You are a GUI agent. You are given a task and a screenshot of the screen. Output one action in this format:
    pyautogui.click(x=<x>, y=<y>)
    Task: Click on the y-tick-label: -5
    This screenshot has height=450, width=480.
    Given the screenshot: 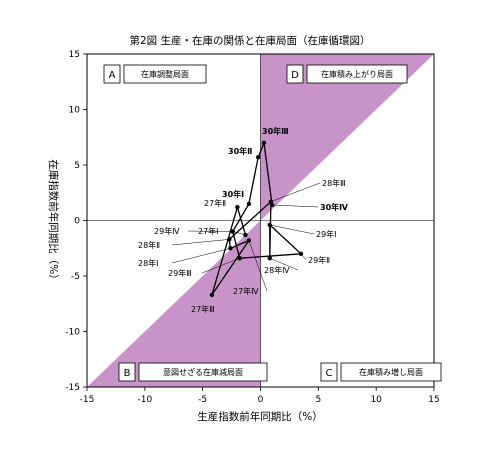 What is the action you would take?
    pyautogui.click(x=75, y=277)
    